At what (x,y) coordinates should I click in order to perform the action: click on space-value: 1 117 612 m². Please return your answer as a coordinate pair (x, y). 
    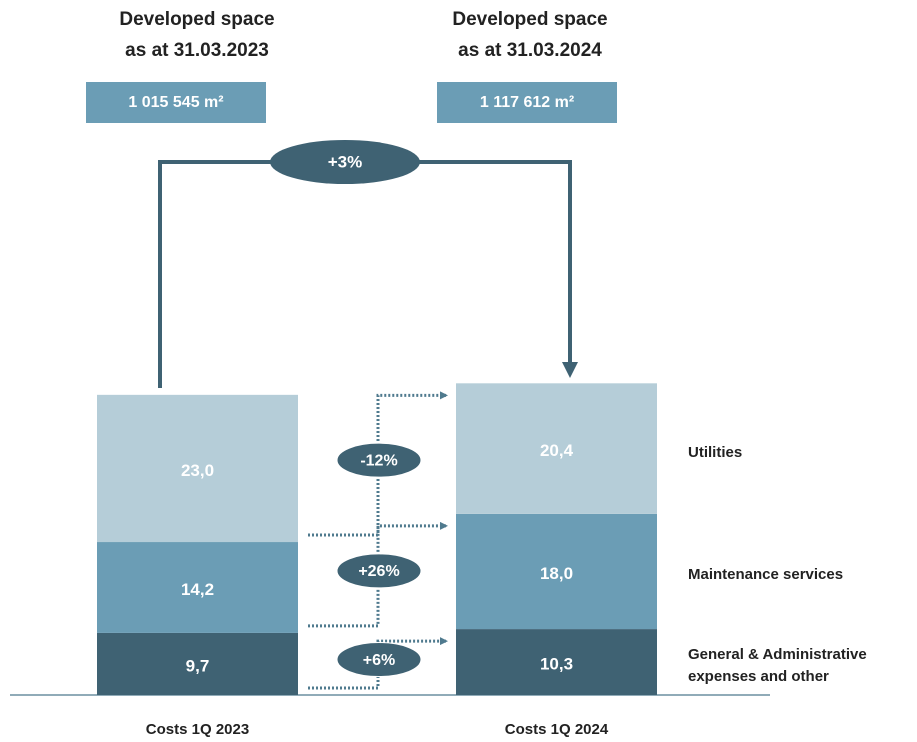
    Looking at the image, I should click on (527, 102).